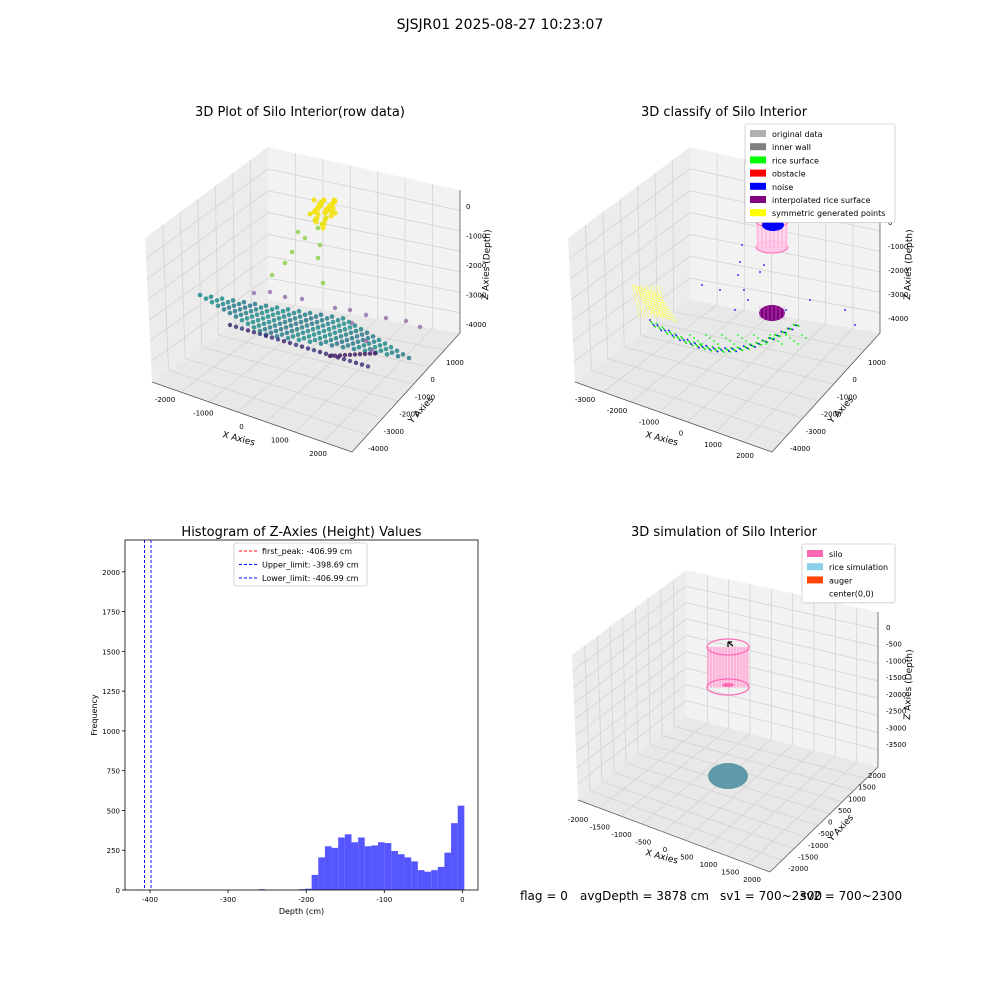 The width and height of the screenshot is (1000, 1000). What do you see at coordinates (713, 445) in the screenshot?
I see `x-tick-label: 1000` at bounding box center [713, 445].